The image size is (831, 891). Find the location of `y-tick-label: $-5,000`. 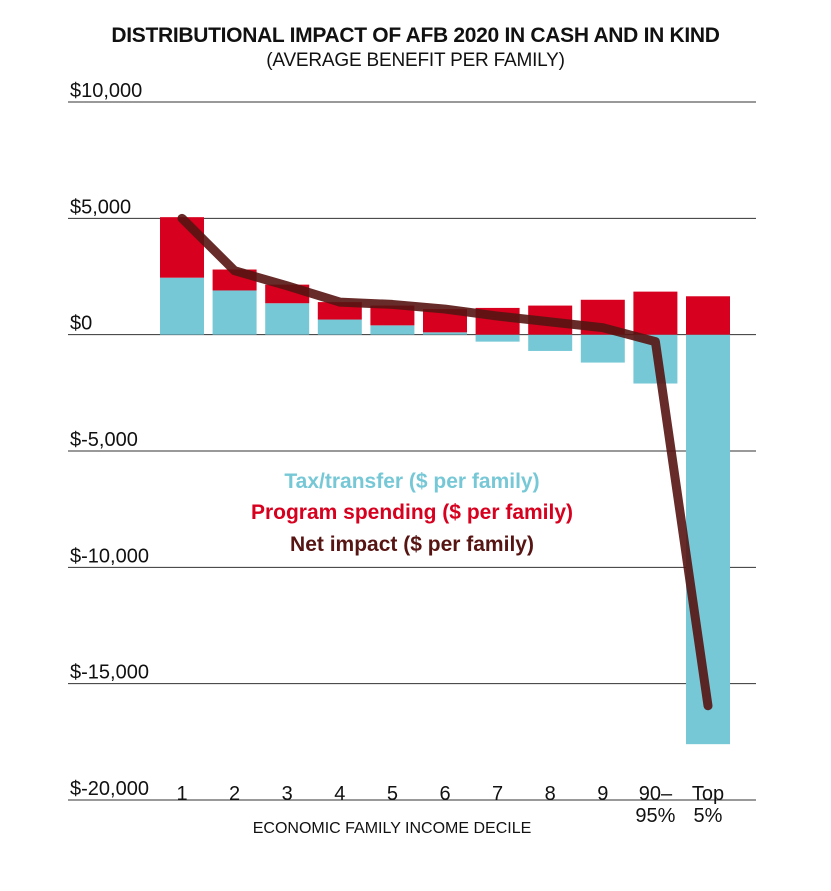

y-tick-label: $-5,000 is located at coordinates (104, 440).